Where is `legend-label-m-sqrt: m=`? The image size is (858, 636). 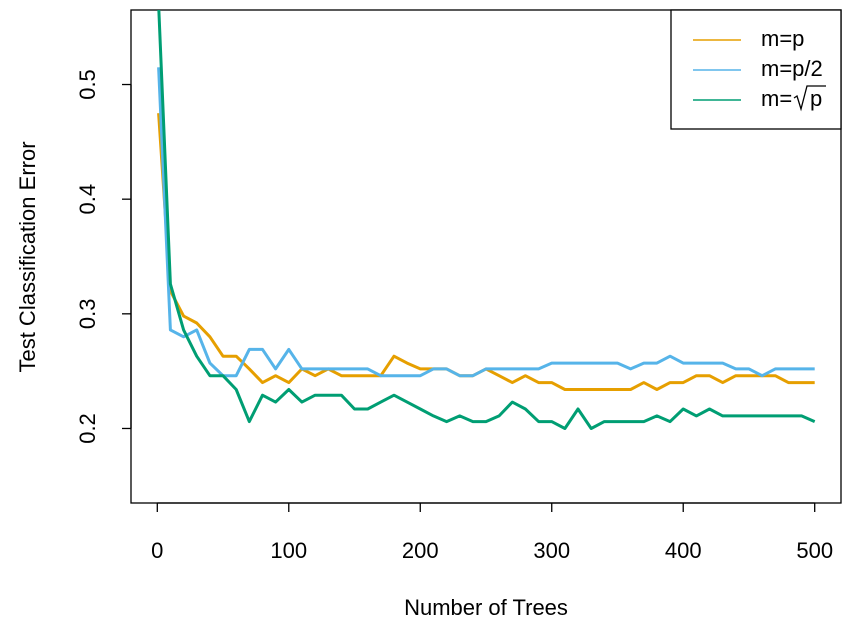
legend-label-m-sqrt: m= is located at coordinates (776, 98).